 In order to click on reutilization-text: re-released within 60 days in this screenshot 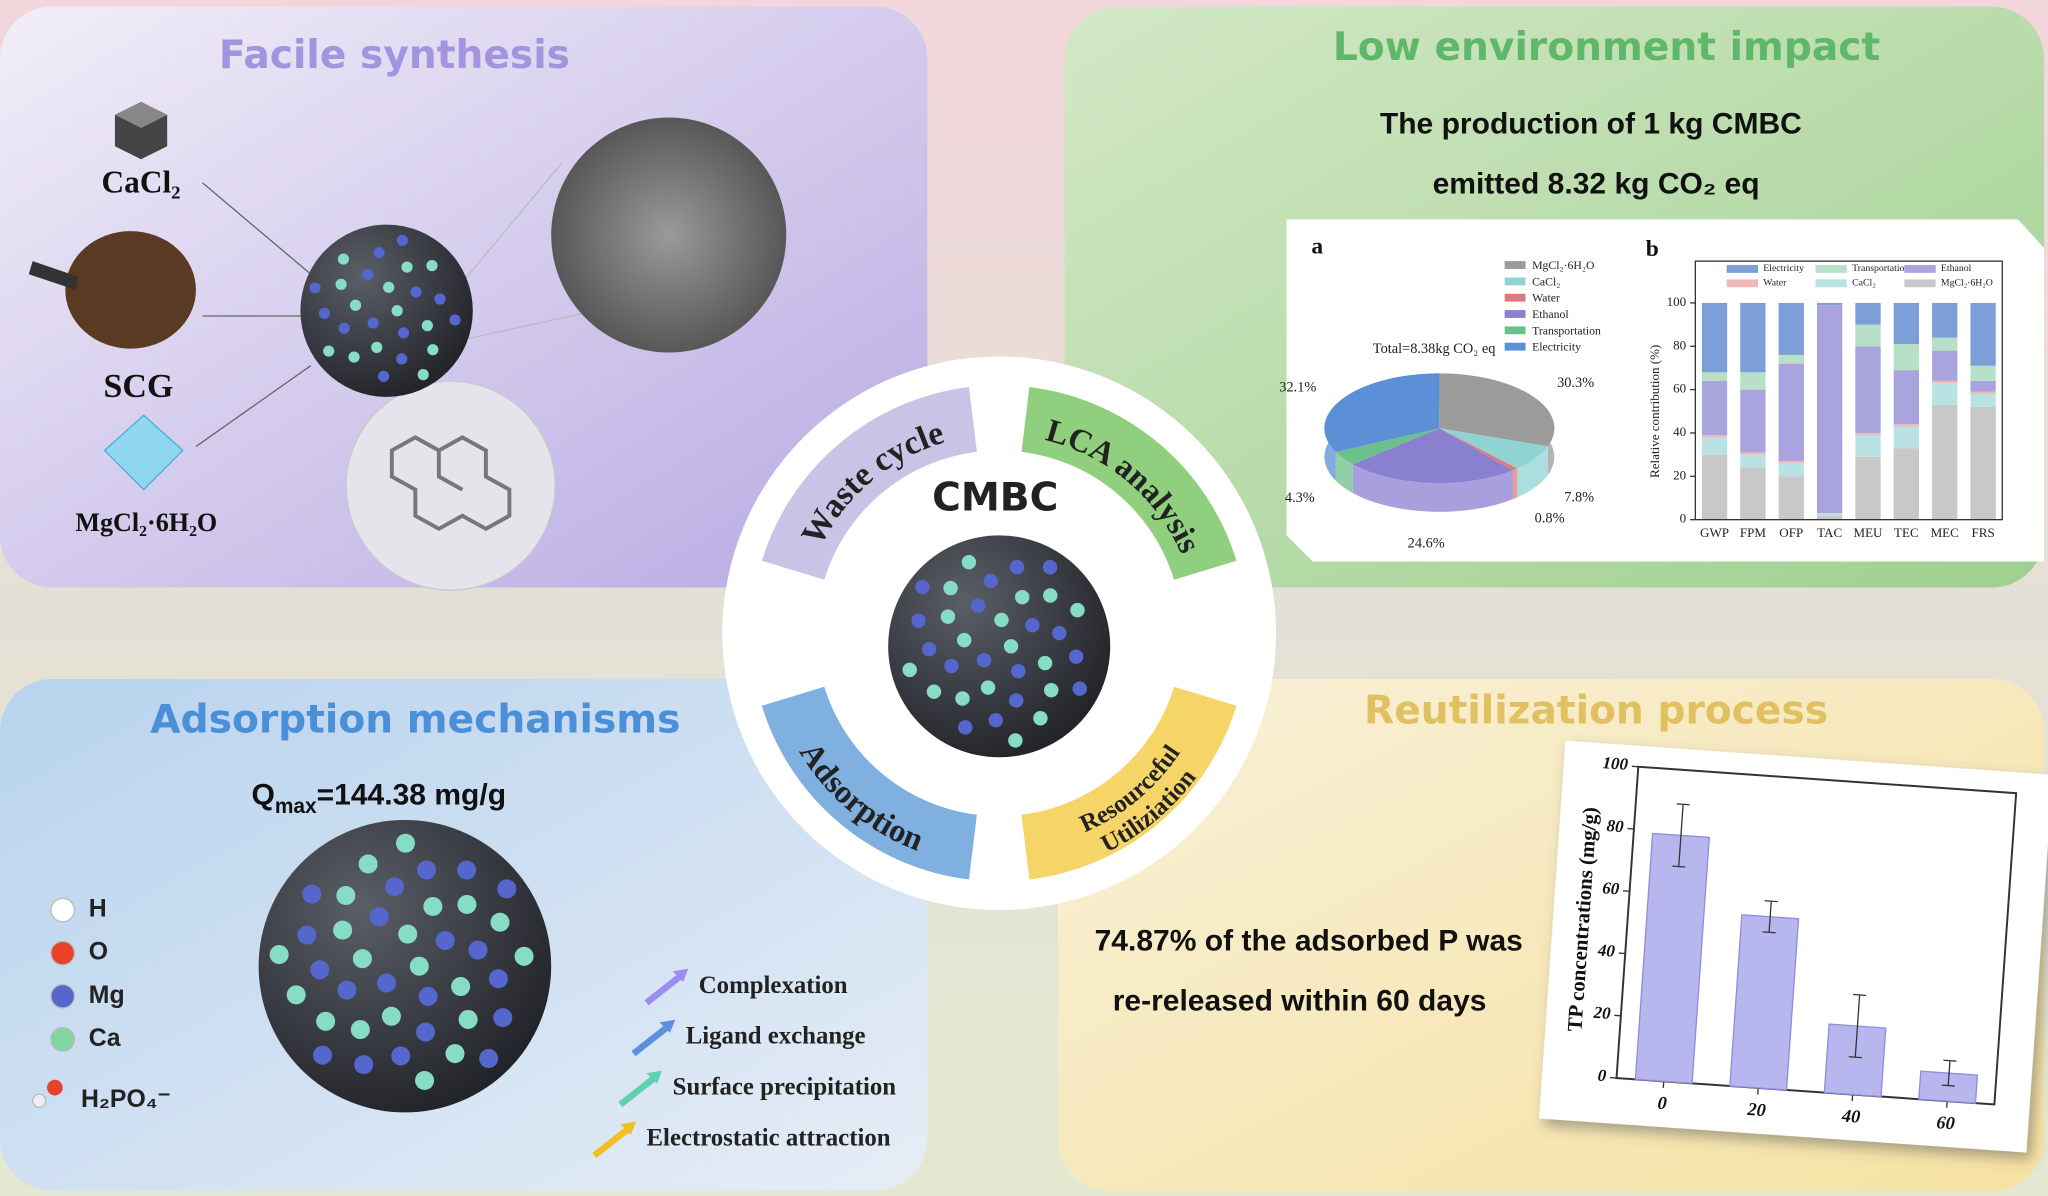, I will do `click(1300, 1001)`.